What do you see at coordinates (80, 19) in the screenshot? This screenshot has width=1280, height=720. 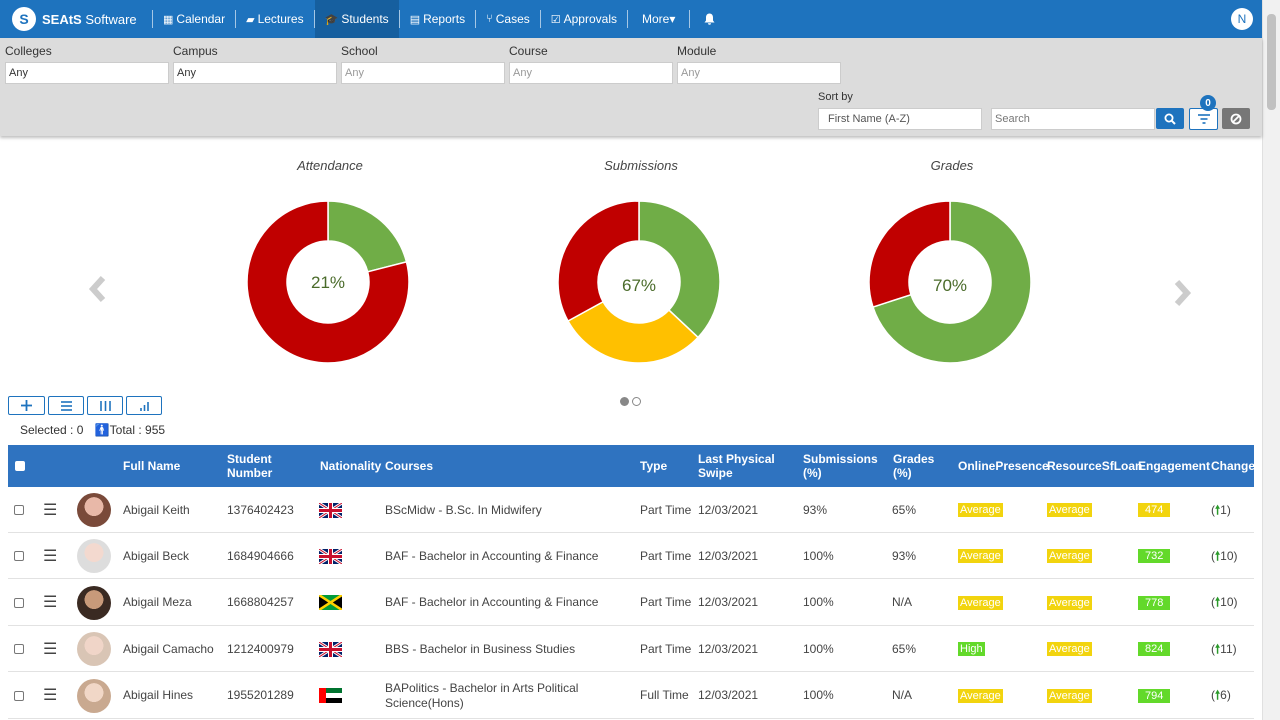 I see `app-logo: S SEAtS Software` at bounding box center [80, 19].